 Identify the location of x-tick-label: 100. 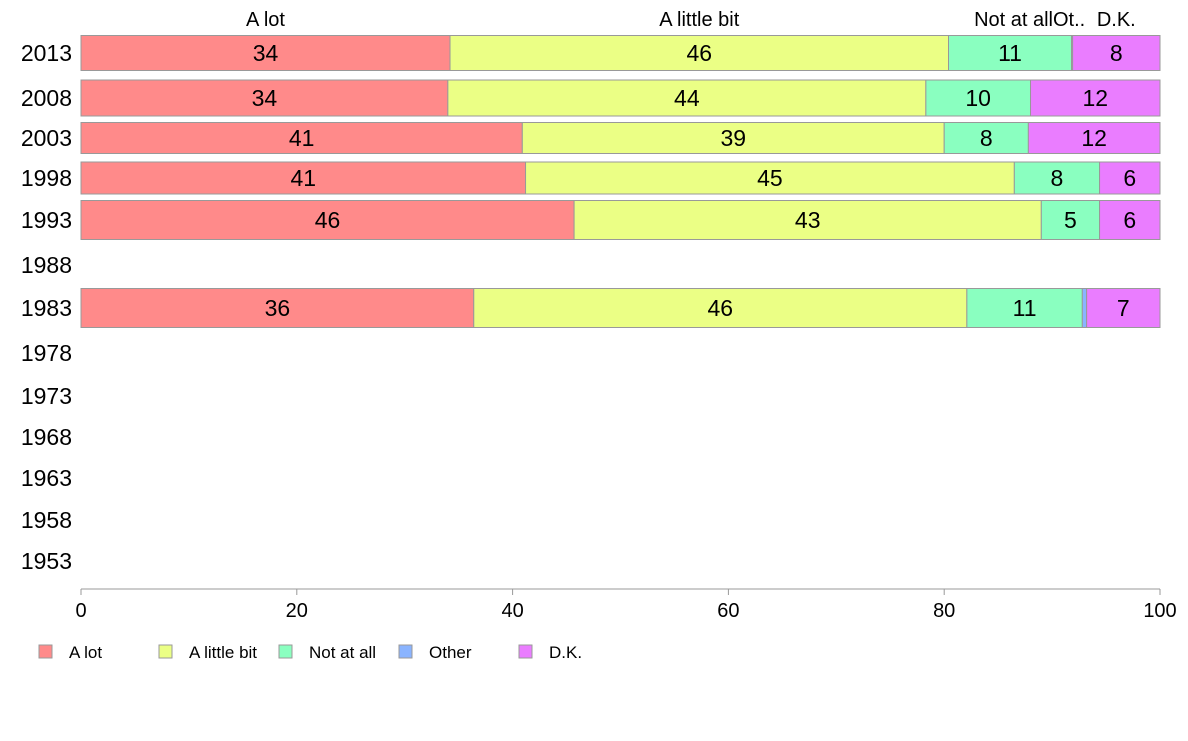
(1159, 611).